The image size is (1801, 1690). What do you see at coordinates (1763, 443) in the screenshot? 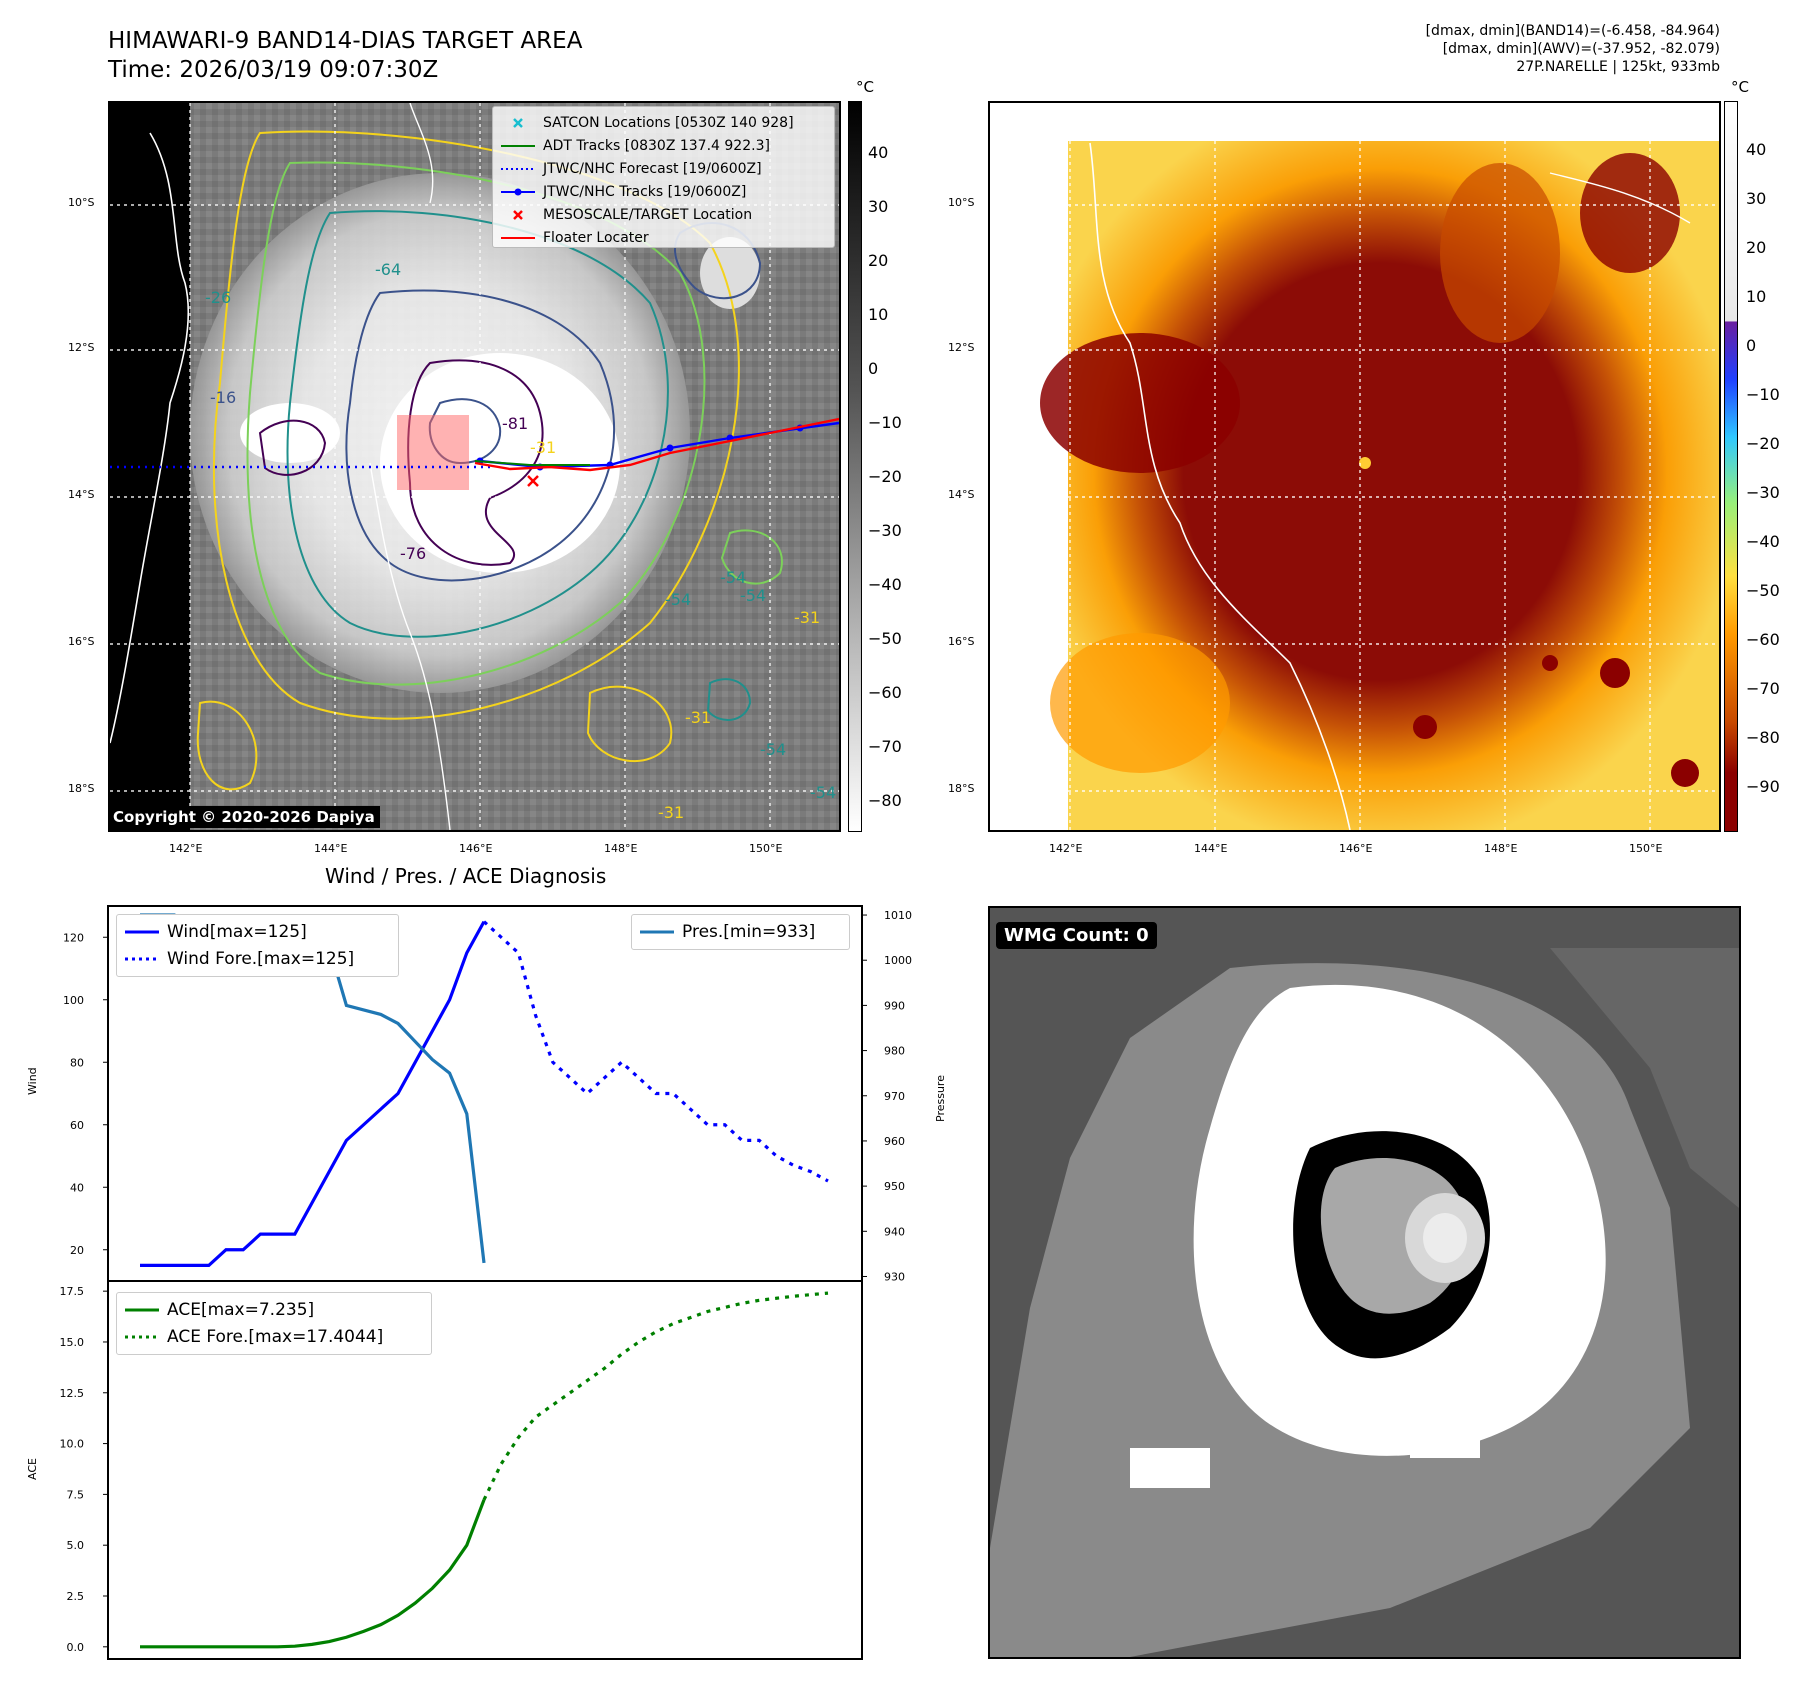
I see `colorbar-color-tick: −20` at bounding box center [1763, 443].